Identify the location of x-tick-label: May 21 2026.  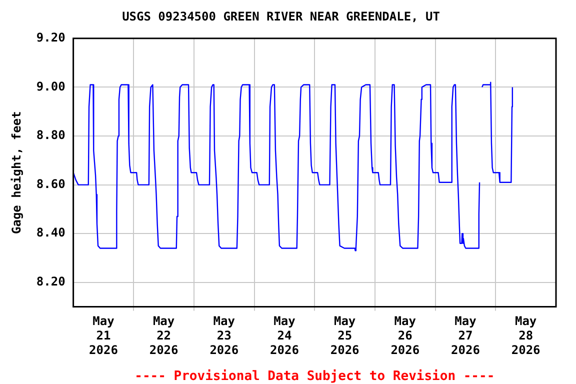
(103, 335).